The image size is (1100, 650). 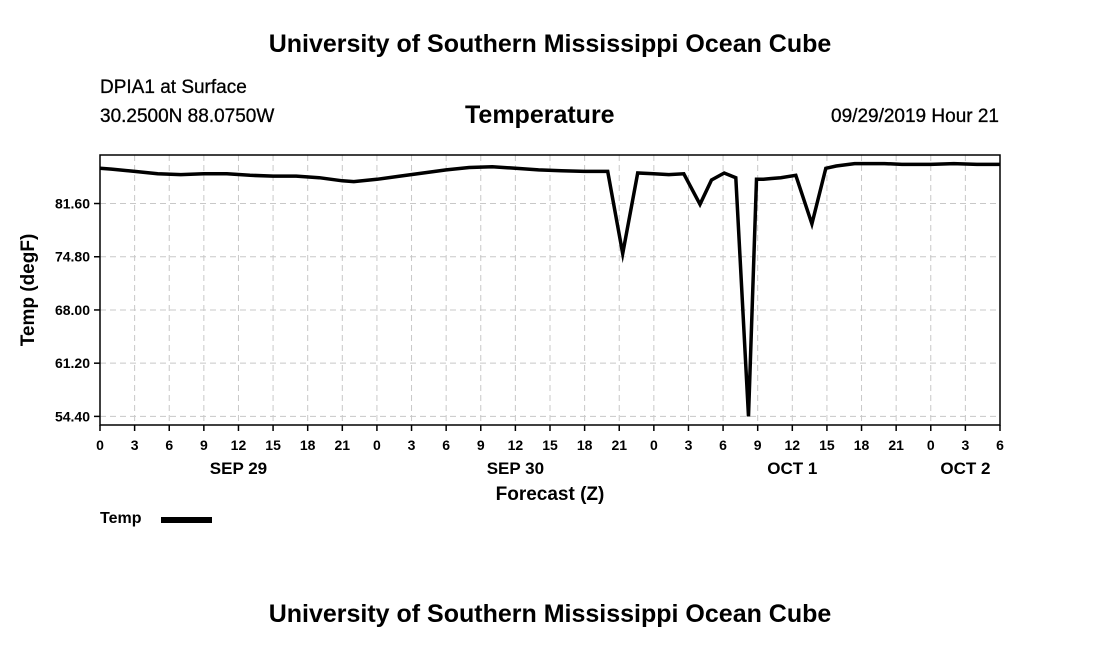 I want to click on y-axis-label: Temp (degF), so click(x=28, y=290).